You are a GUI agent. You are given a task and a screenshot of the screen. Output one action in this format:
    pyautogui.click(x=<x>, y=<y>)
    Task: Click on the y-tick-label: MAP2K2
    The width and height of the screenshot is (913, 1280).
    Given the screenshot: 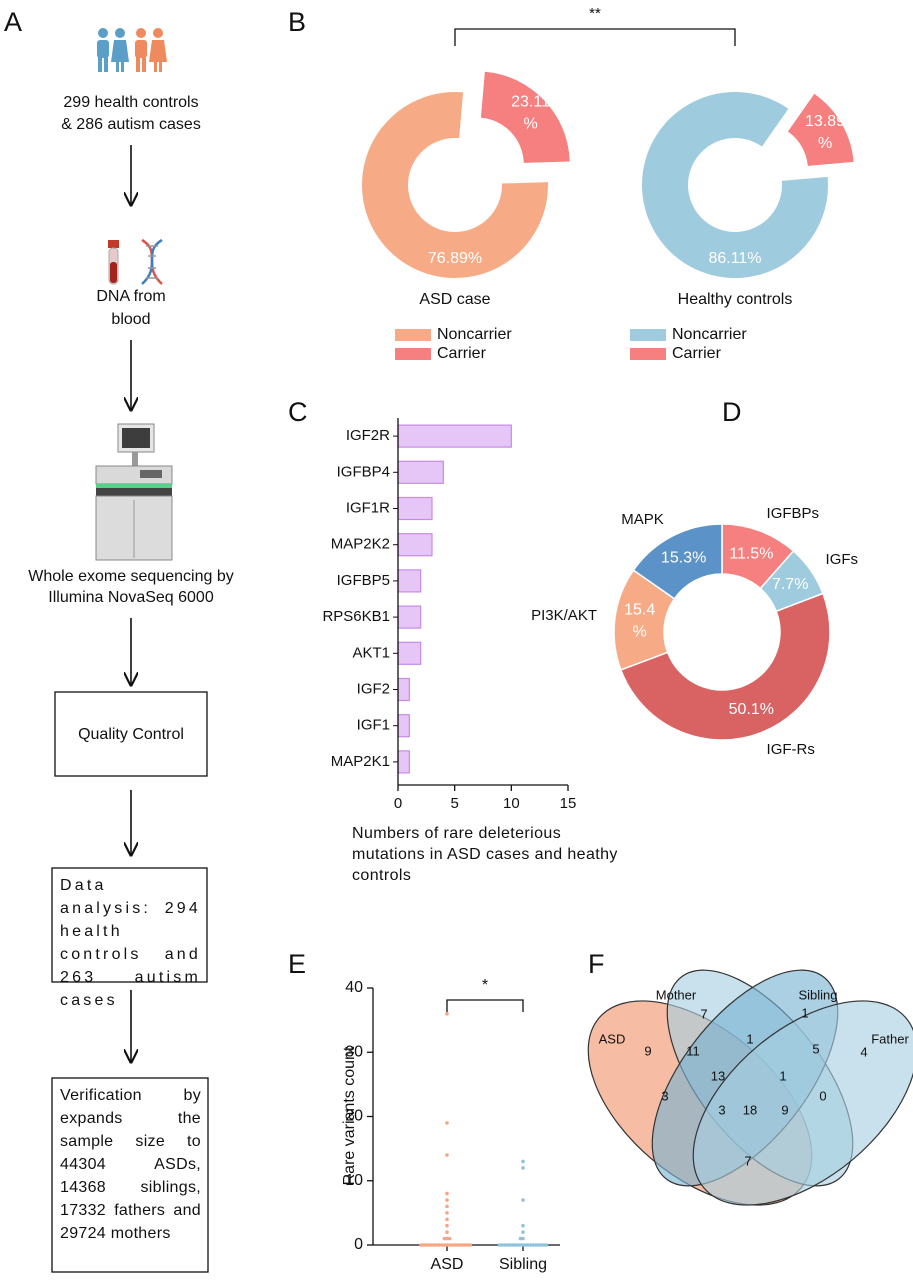 What is the action you would take?
    pyautogui.click(x=360, y=544)
    